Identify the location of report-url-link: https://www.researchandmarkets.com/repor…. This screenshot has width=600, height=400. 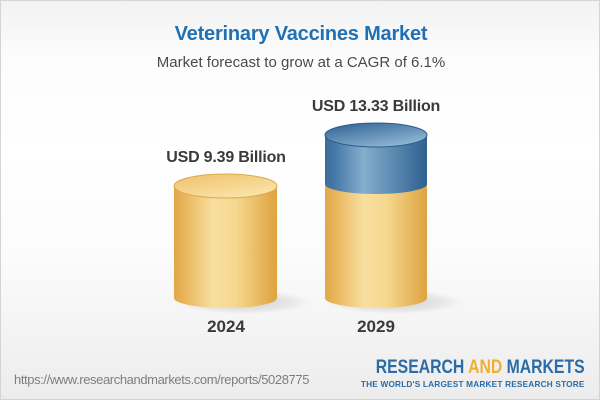
(162, 379).